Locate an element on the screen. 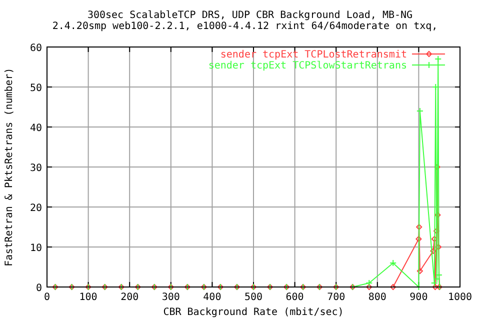  x-tick-label: 1000 is located at coordinates (460, 297).